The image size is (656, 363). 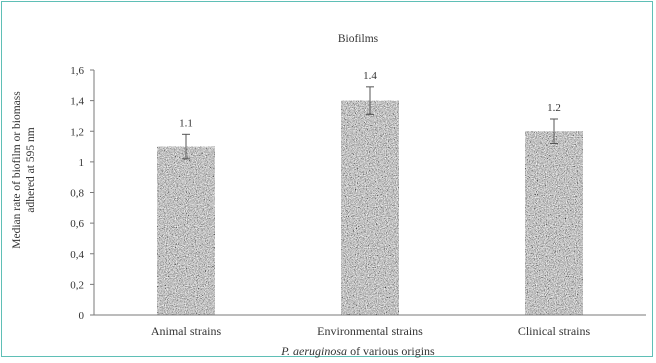 I want to click on y-tick-label: 0,6, so click(x=77, y=224).